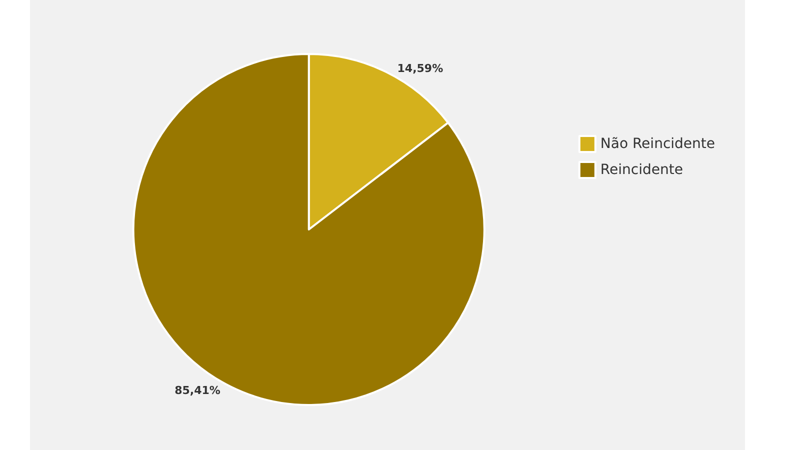  I want to click on legend-label: Não Reincidente, so click(658, 144).